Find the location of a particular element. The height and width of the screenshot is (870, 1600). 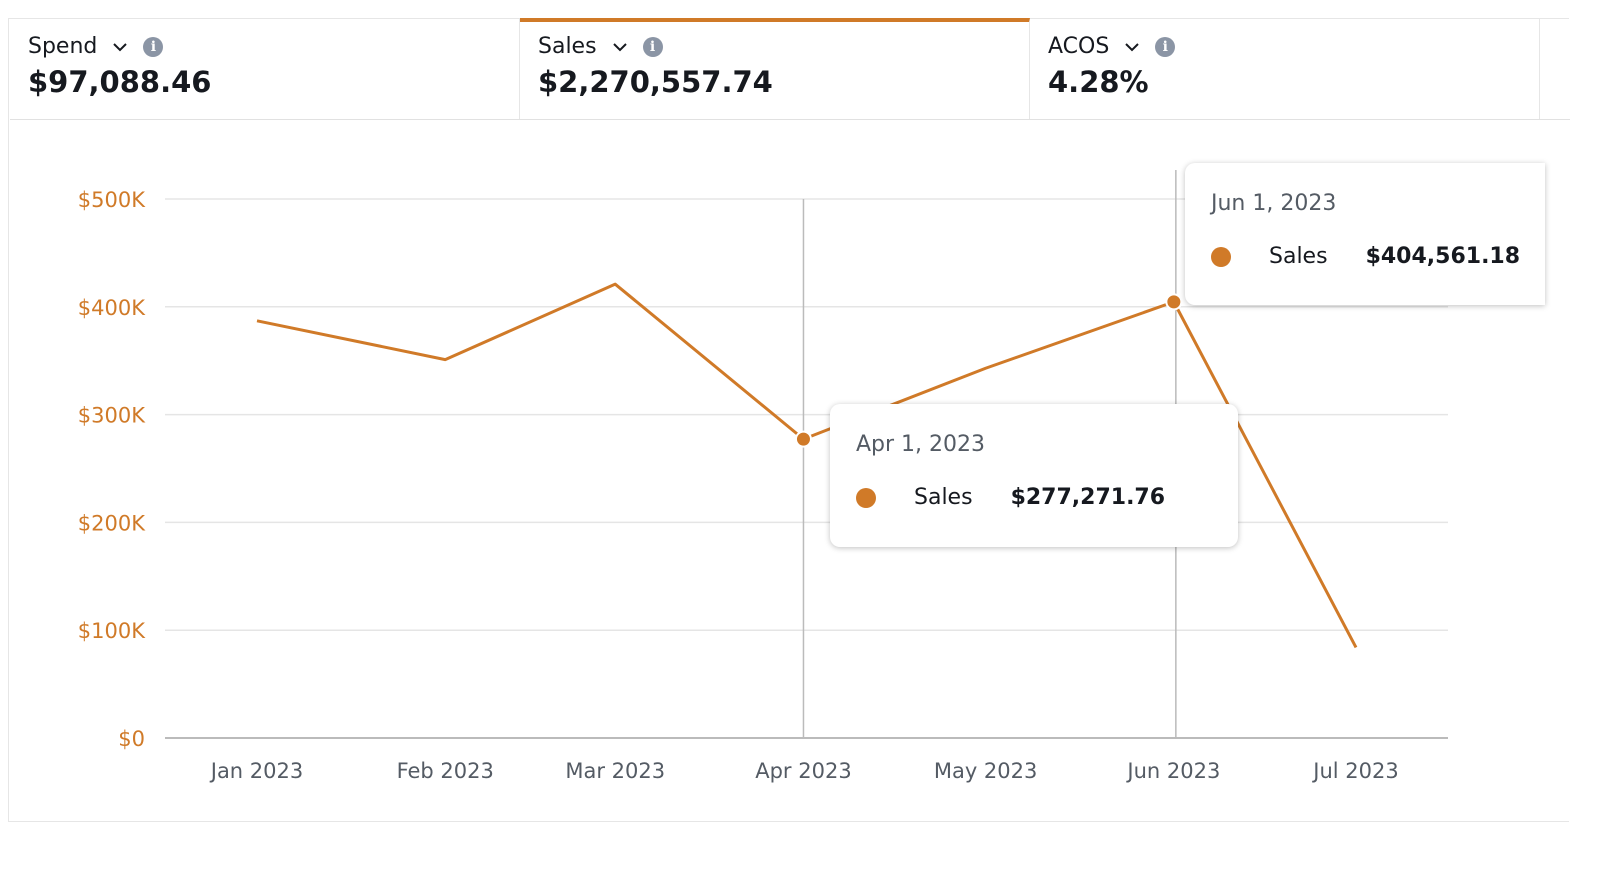

metric-value: 4.28% is located at coordinates (1098, 82).